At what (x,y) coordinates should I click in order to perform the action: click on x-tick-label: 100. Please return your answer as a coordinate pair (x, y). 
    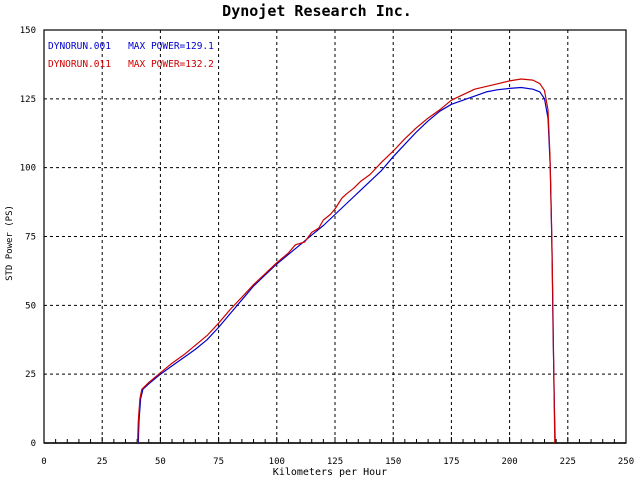
    Looking at the image, I should click on (277, 462).